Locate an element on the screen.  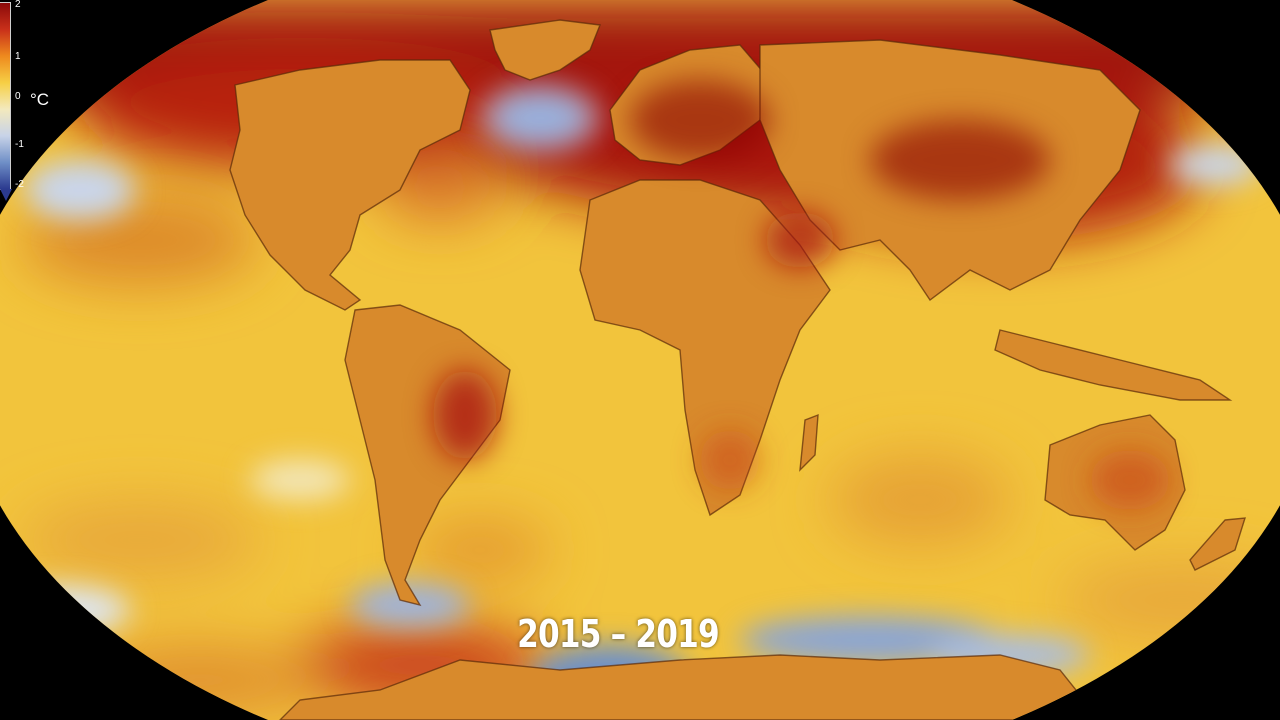
landmass-north-america is located at coordinates (350, 185).